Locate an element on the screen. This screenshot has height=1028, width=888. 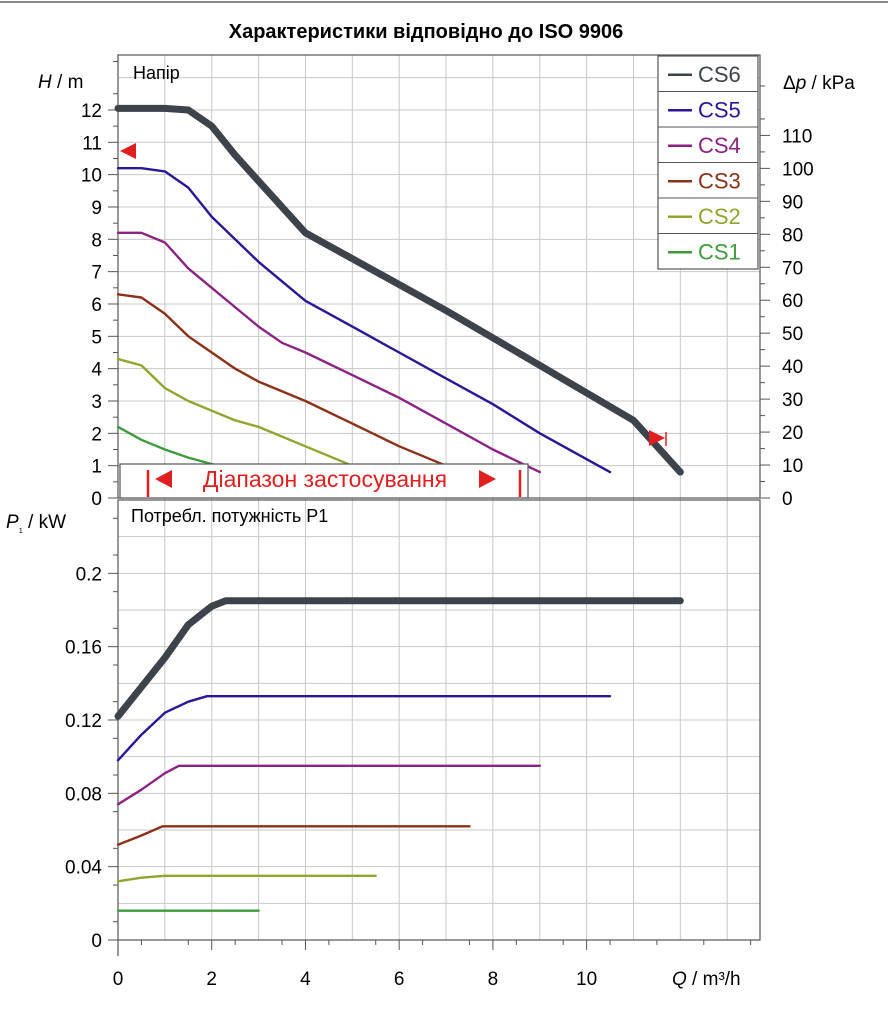
pressure-tick-label: 10 is located at coordinates (792, 466).